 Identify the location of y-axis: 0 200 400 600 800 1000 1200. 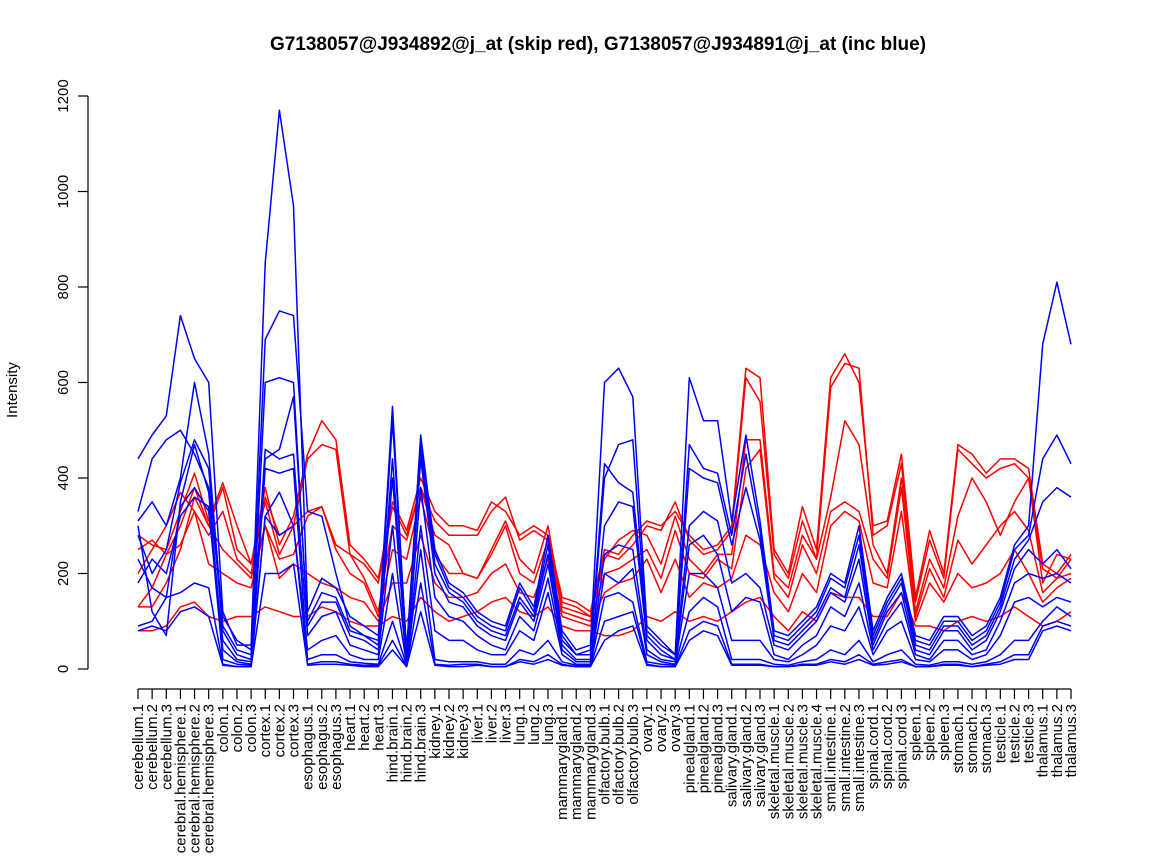
(72, 376).